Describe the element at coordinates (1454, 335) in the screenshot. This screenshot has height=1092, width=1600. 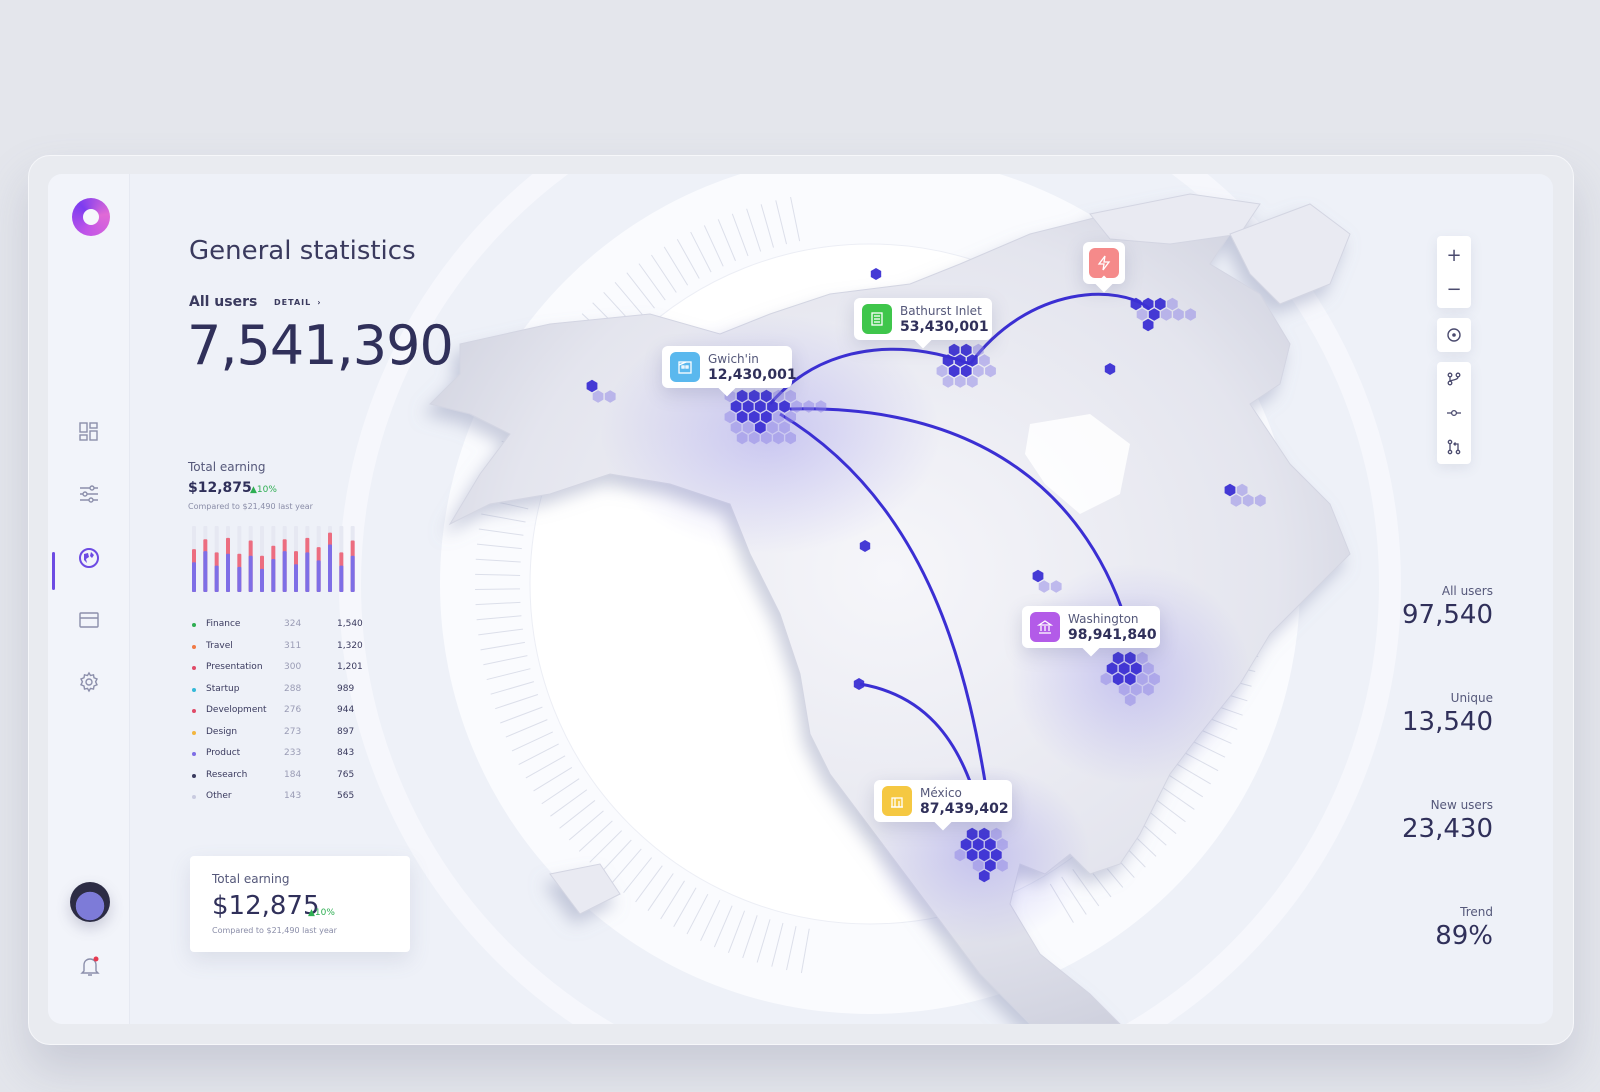
I see `target-button` at that location.